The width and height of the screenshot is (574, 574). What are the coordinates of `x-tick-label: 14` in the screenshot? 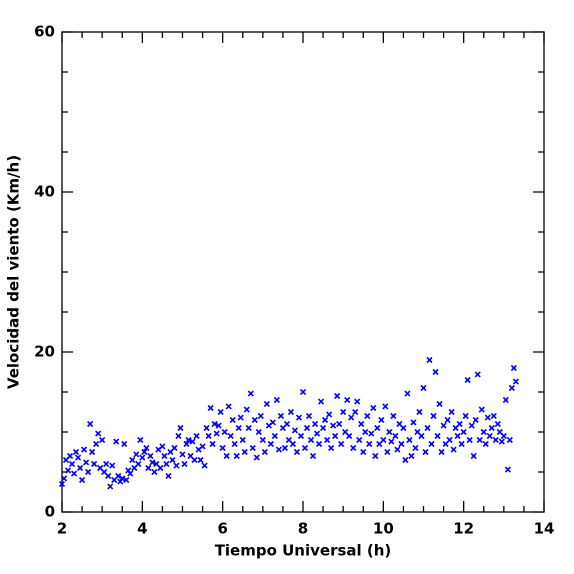 It's located at (544, 529).